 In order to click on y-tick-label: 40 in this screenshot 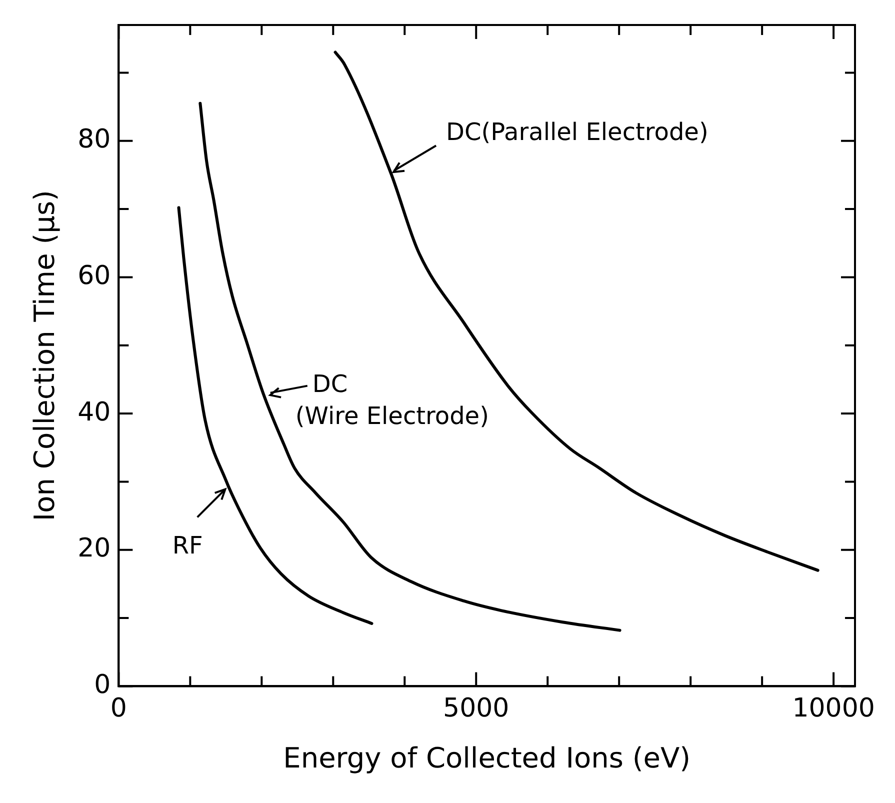, I will do `click(94, 412)`.